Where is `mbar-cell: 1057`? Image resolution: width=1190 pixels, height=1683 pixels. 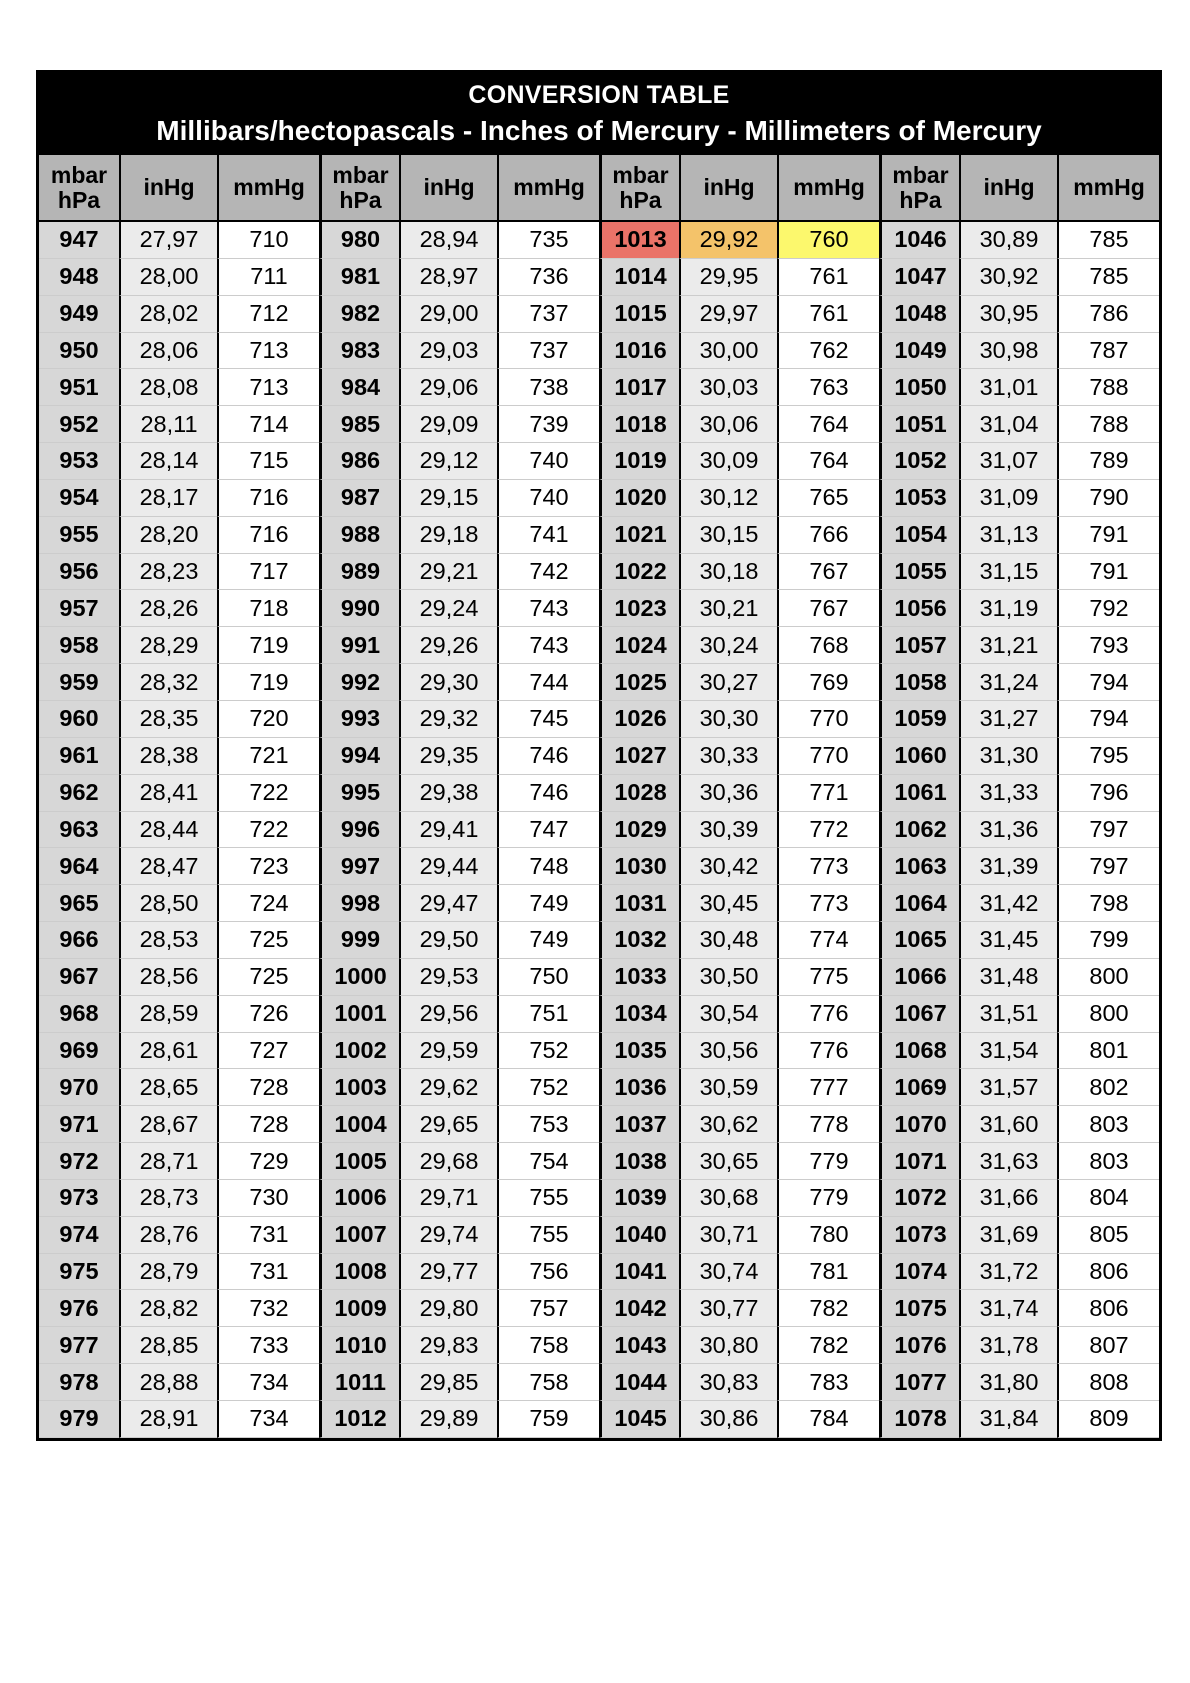 mbar-cell: 1057 is located at coordinates (919, 646).